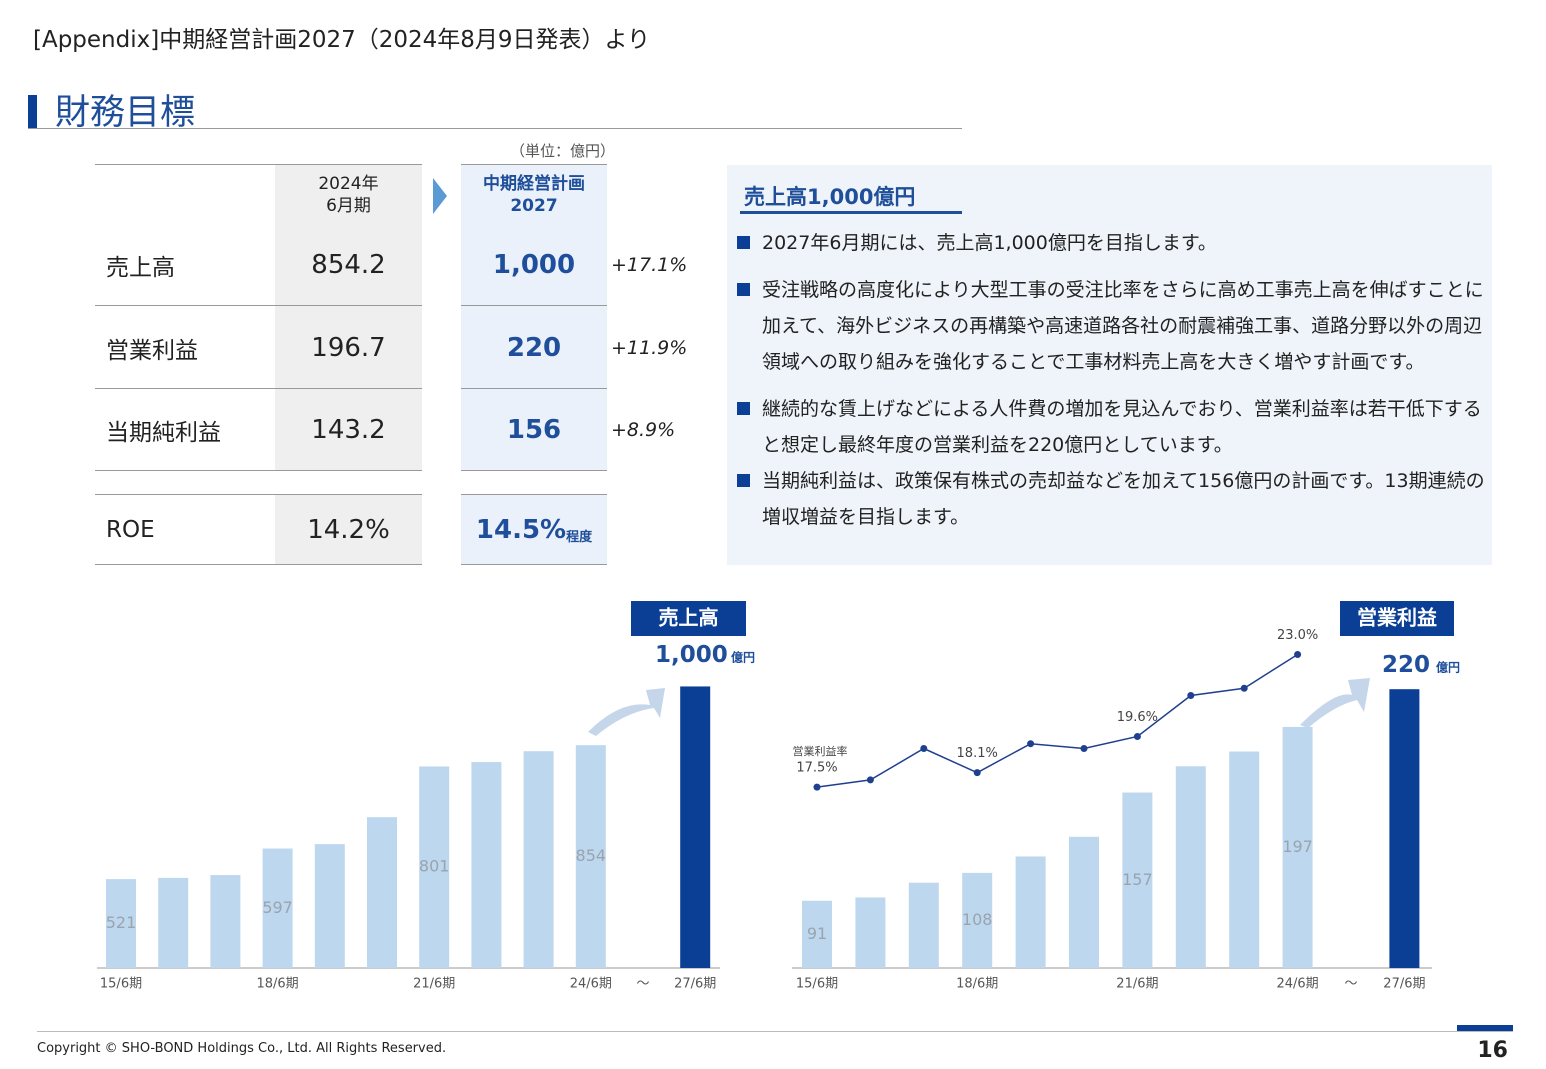  What do you see at coordinates (495, 128) in the screenshot?
I see `section-rule` at bounding box center [495, 128].